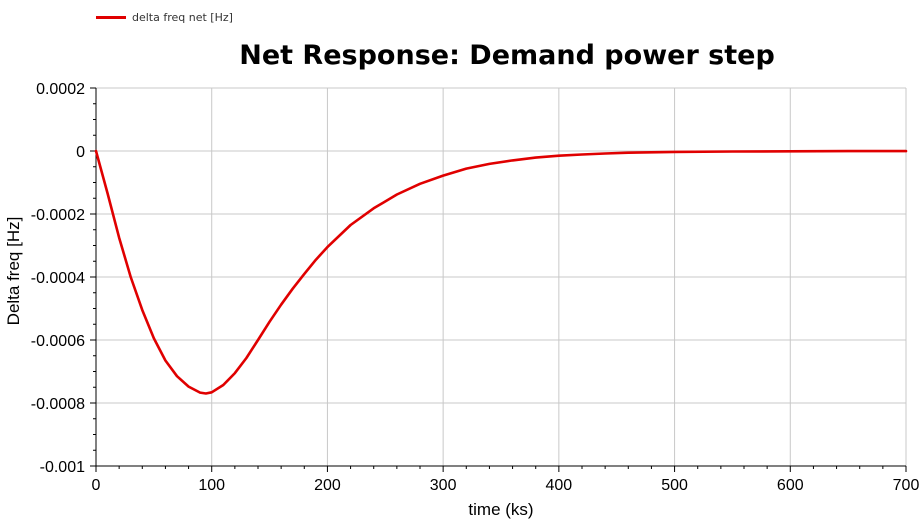 The height and width of the screenshot is (520, 920). Describe the element at coordinates (96, 485) in the screenshot. I see `x-tick-label: 0` at that location.